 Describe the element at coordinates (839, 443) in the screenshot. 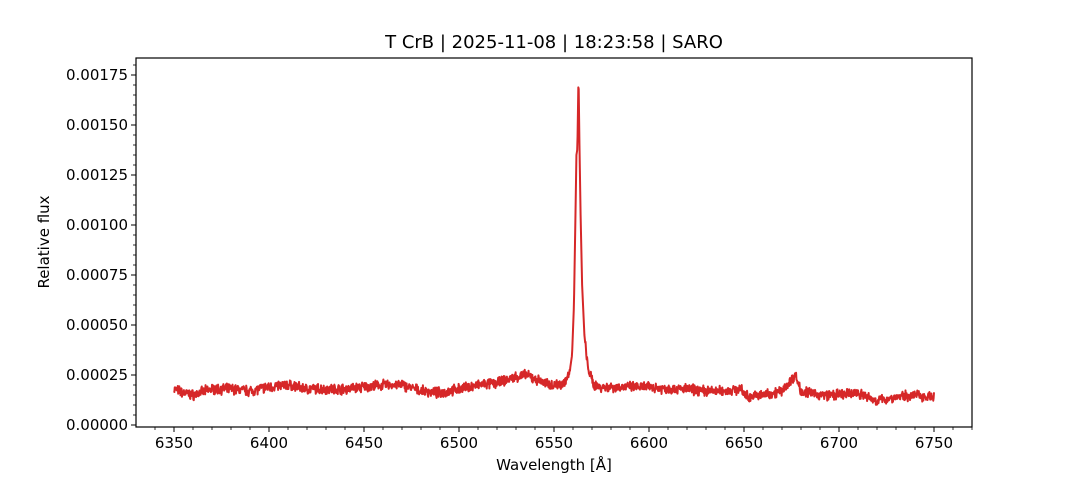

I see `x-tick-label: 6700` at that location.